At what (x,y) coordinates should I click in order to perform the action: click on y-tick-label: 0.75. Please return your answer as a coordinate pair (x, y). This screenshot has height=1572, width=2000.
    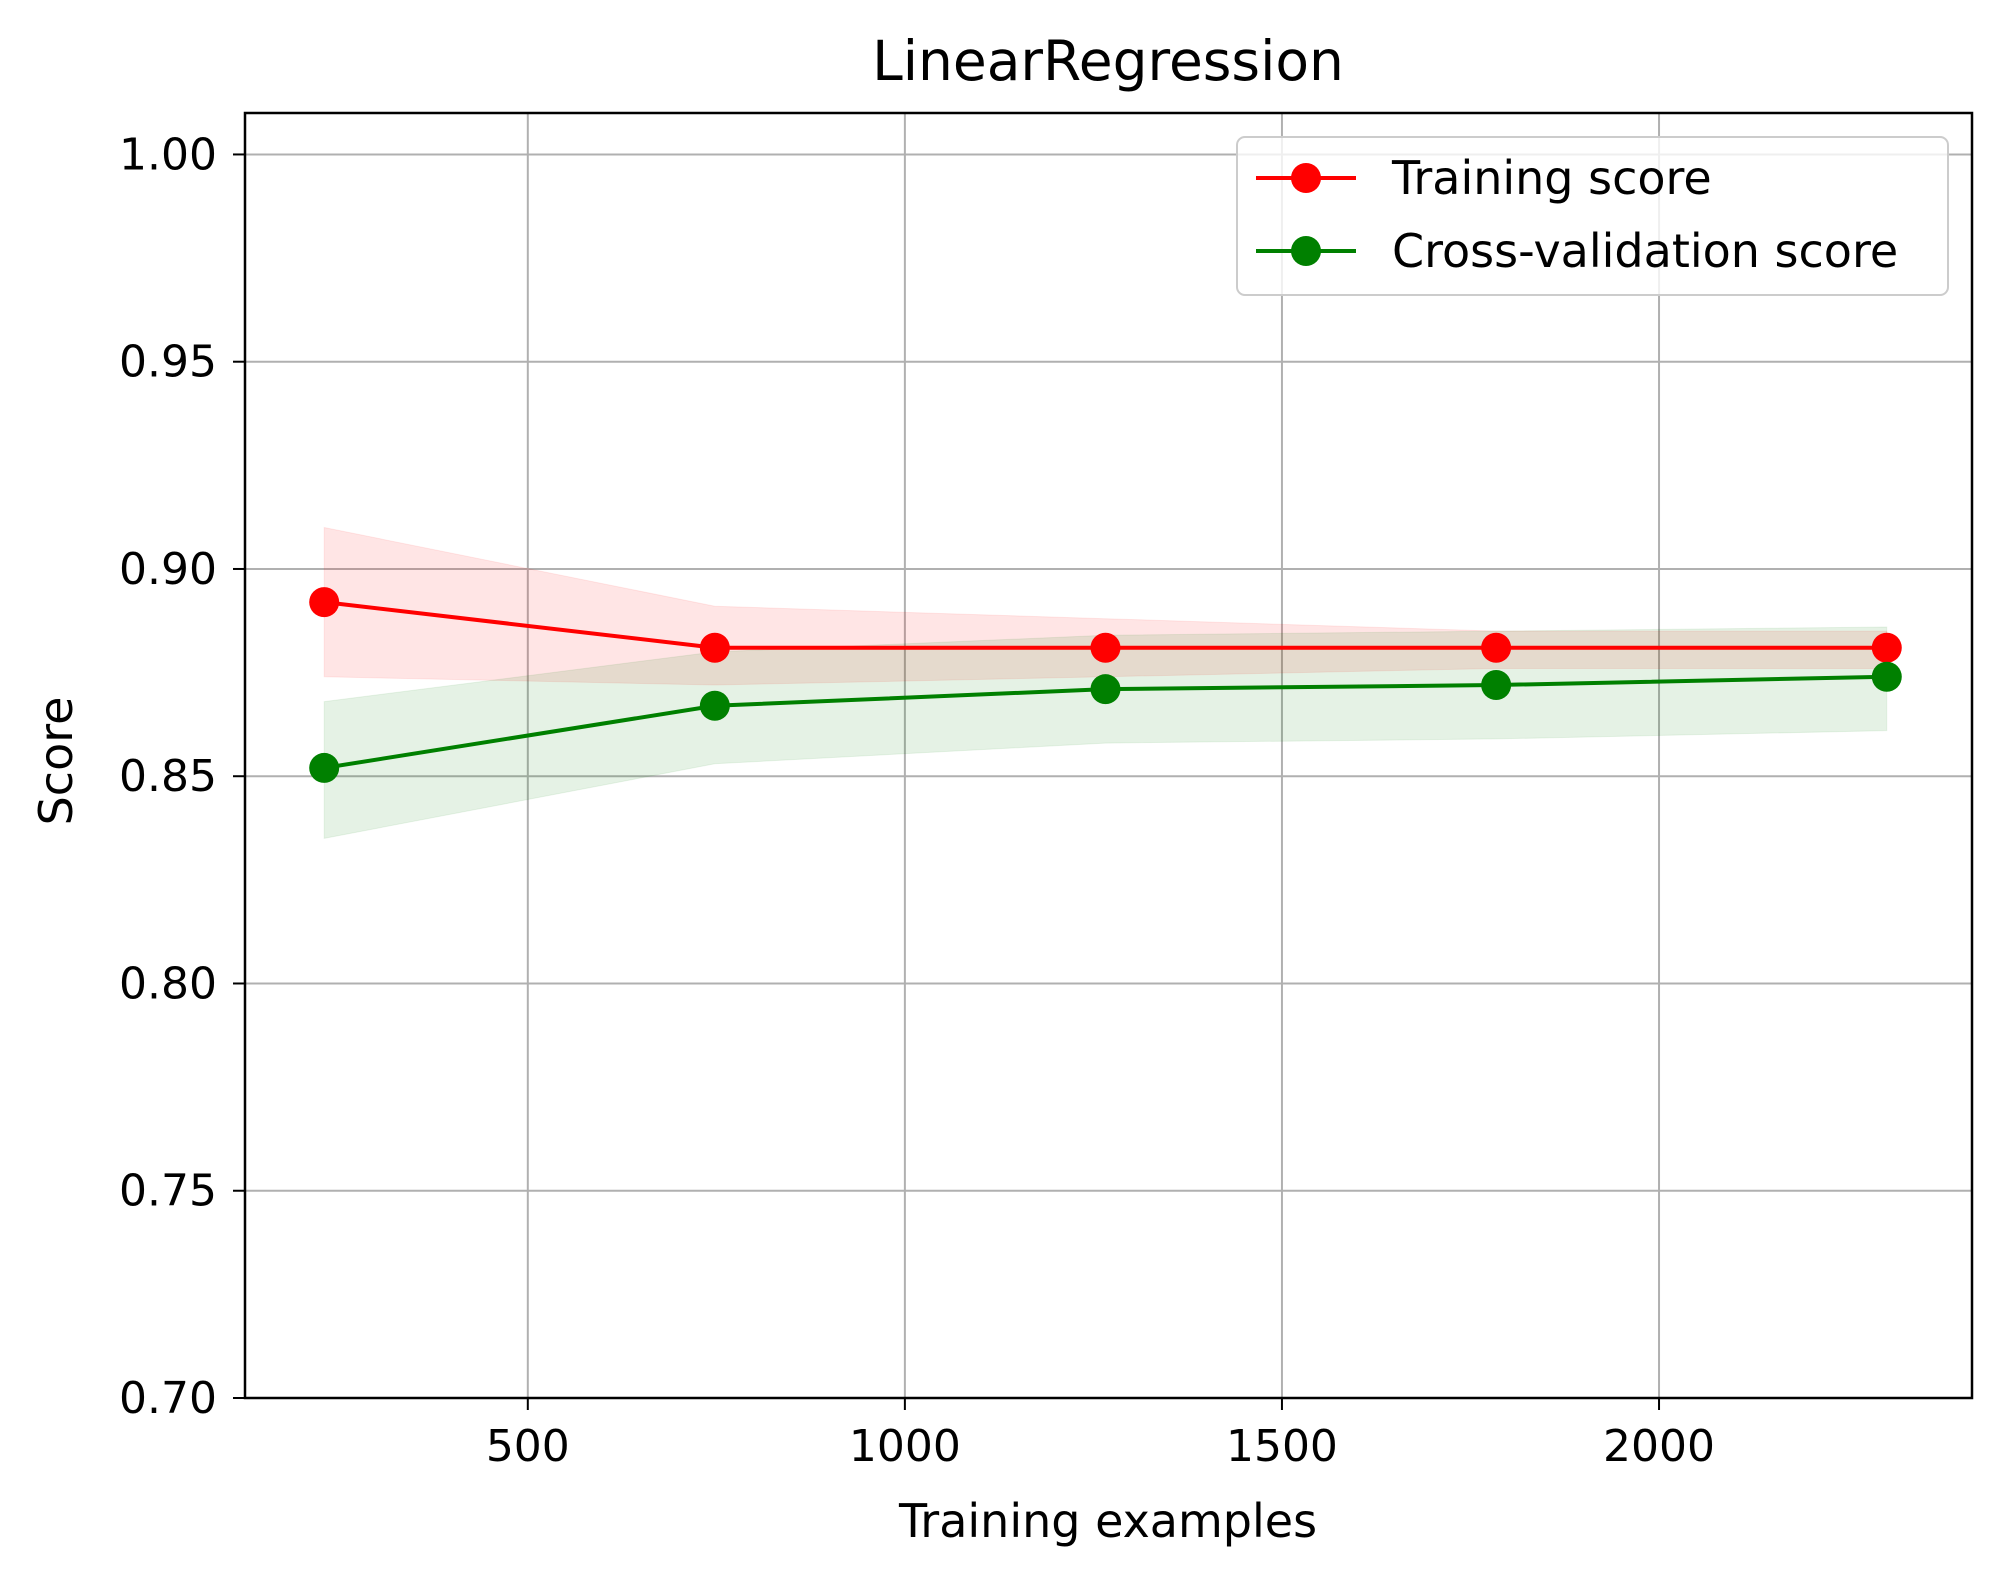
    Looking at the image, I should click on (168, 1191).